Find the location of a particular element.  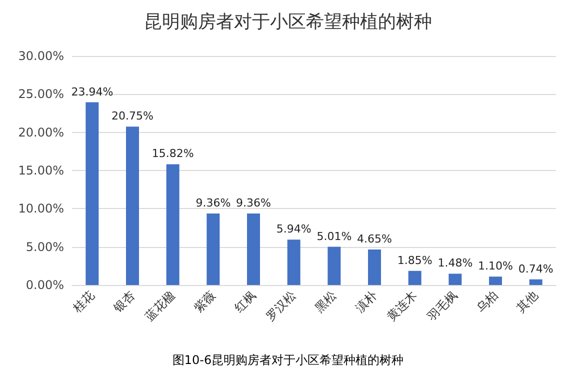

y-tick-label: 25.00% is located at coordinates (41, 94).